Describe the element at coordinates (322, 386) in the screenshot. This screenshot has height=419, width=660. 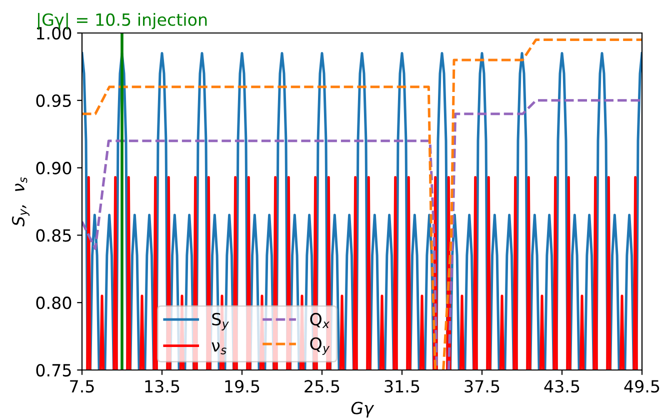
I see `x-tick-label: 25.5` at that location.